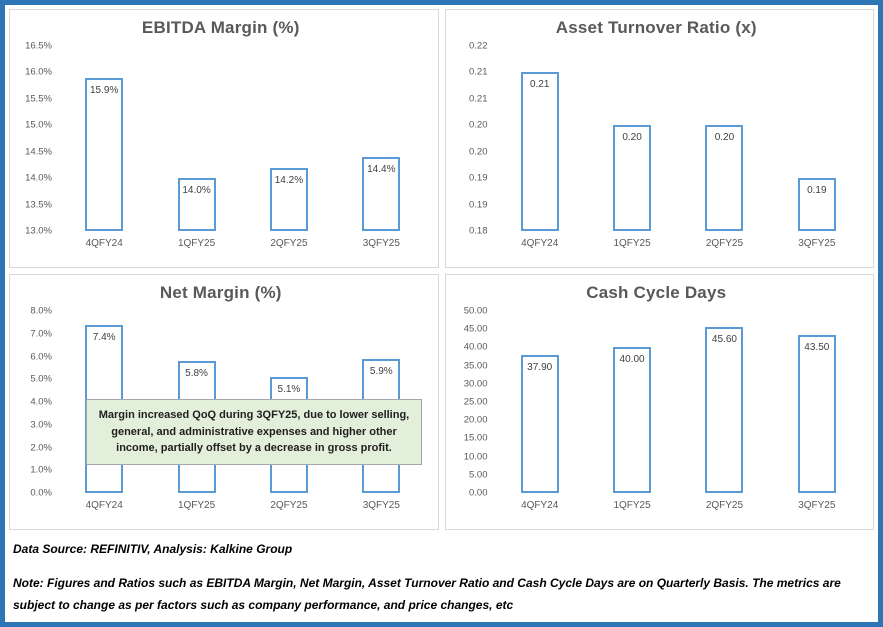 The image size is (883, 627). I want to click on bar-slot: 14.2%, so click(289, 138).